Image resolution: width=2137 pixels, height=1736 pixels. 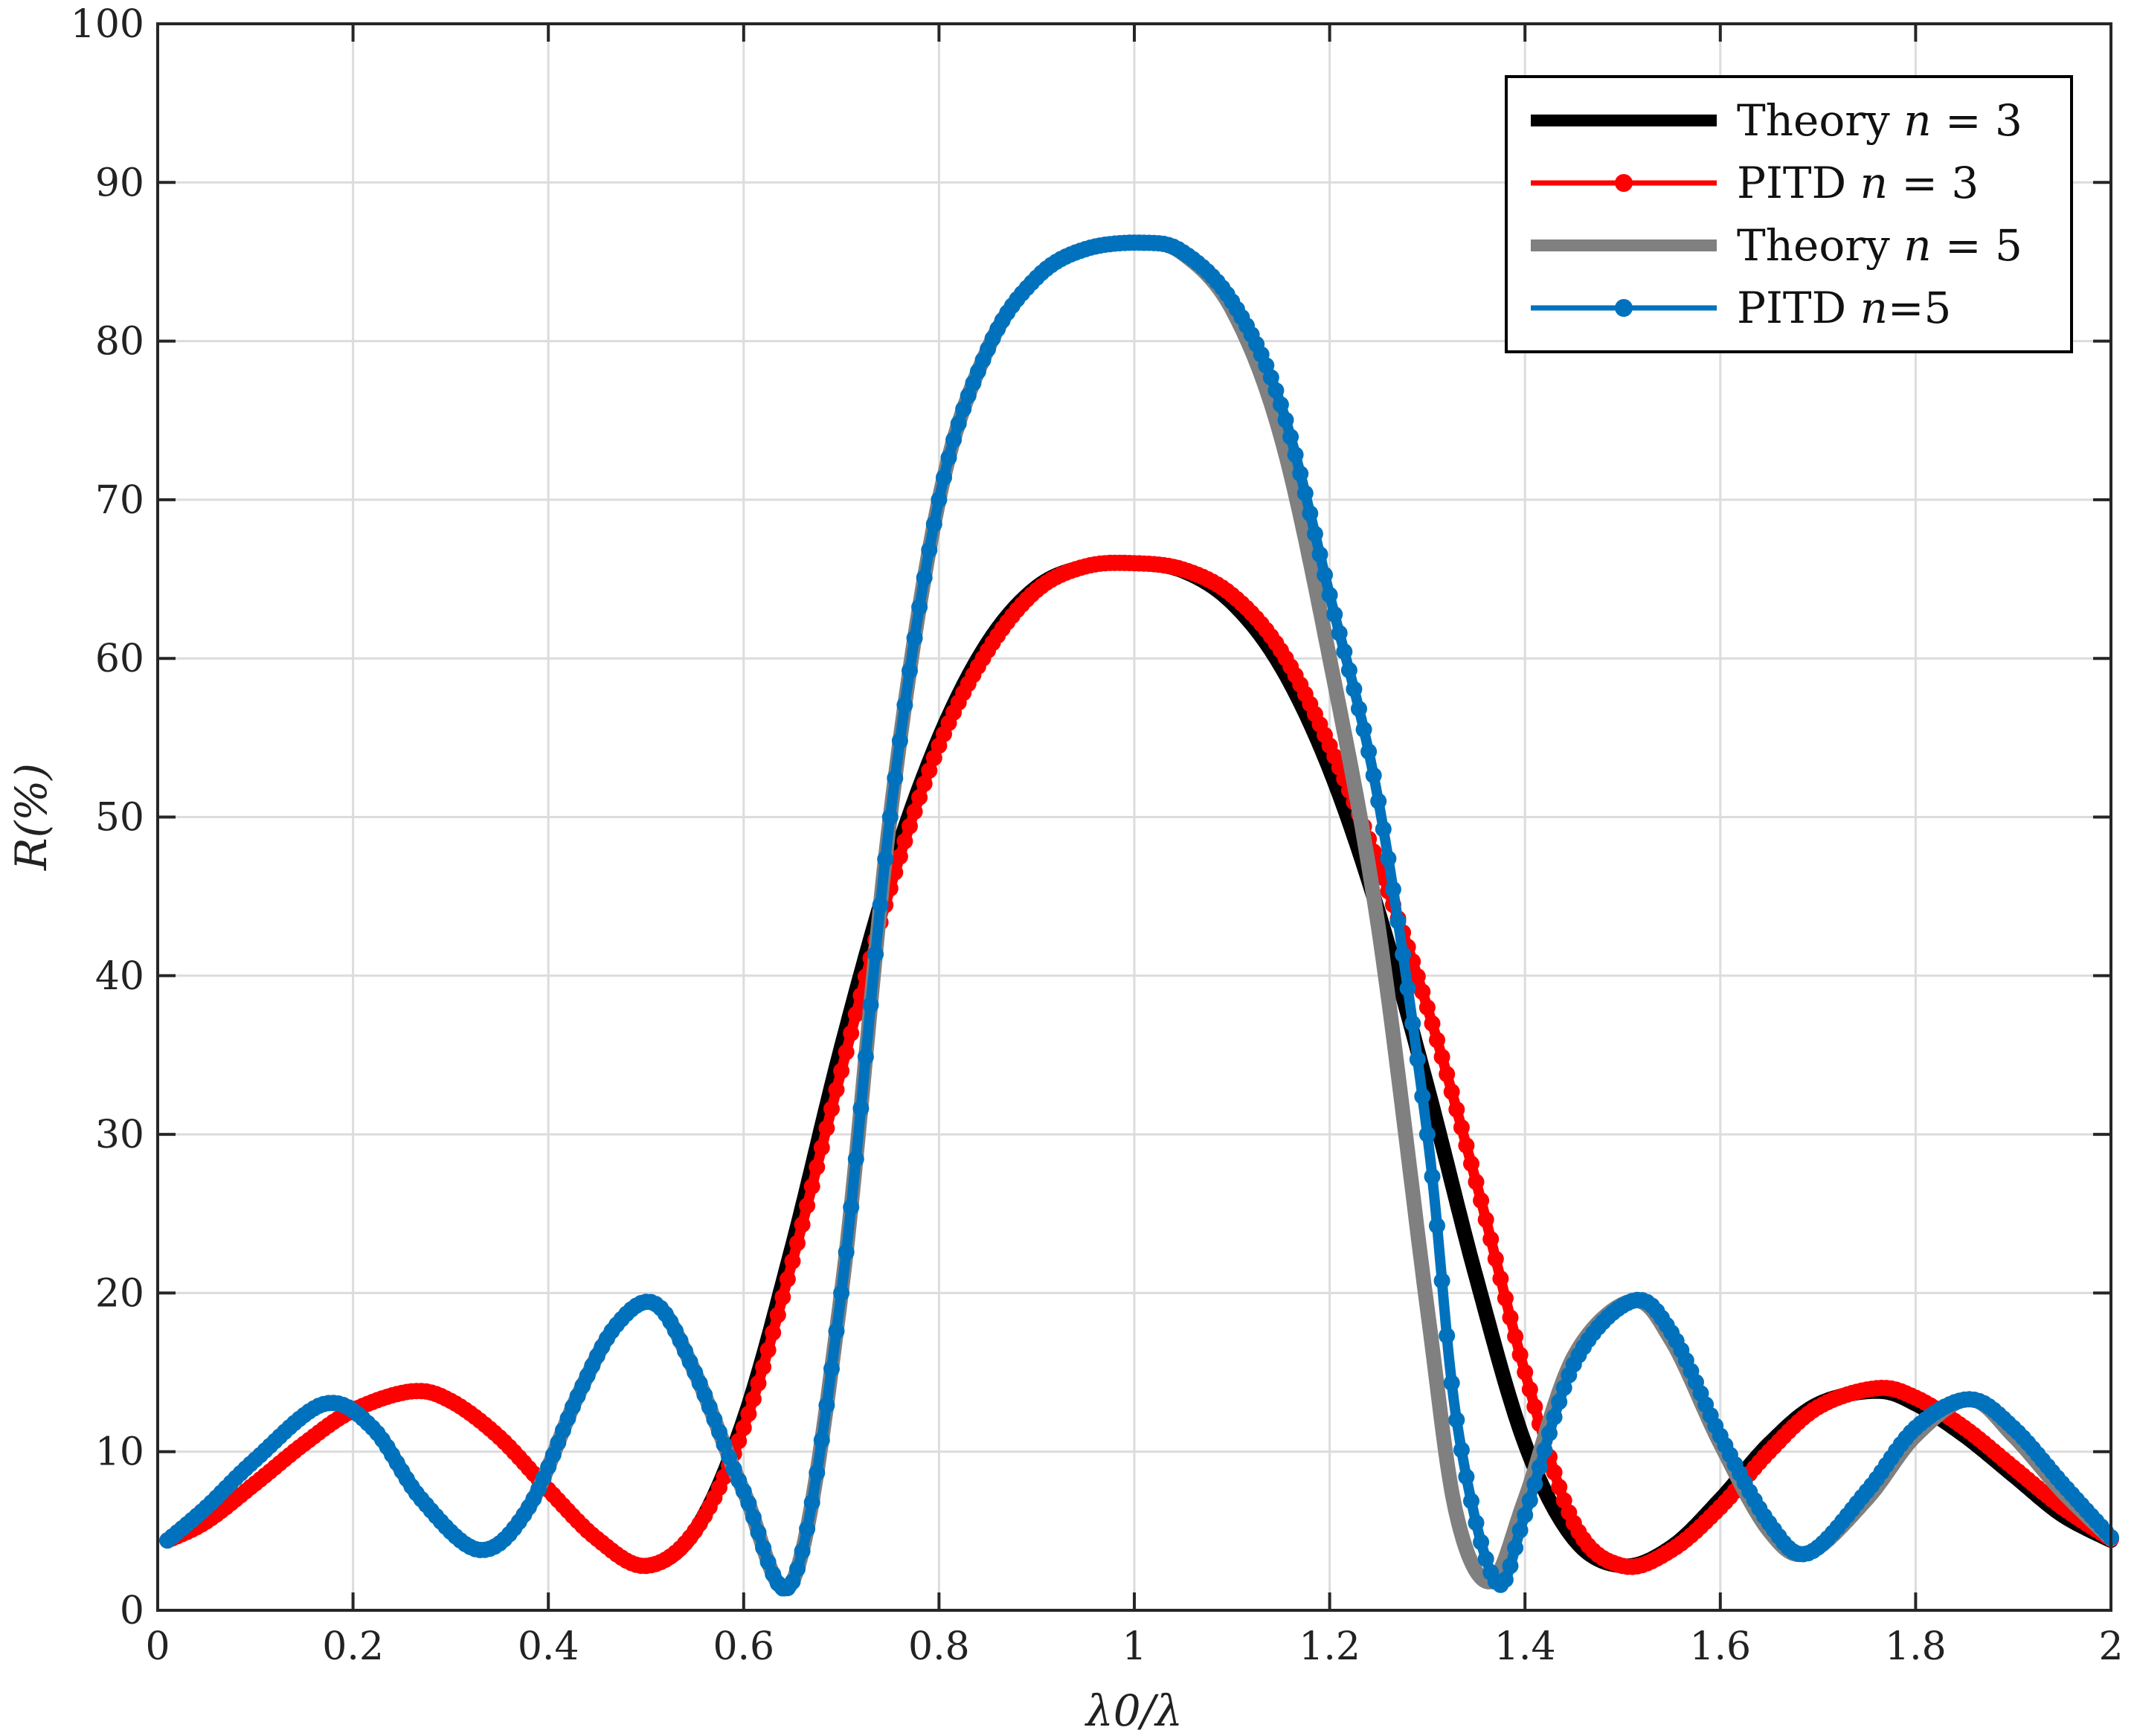 I want to click on legend-label: PITD n=5, so click(x=1844, y=308).